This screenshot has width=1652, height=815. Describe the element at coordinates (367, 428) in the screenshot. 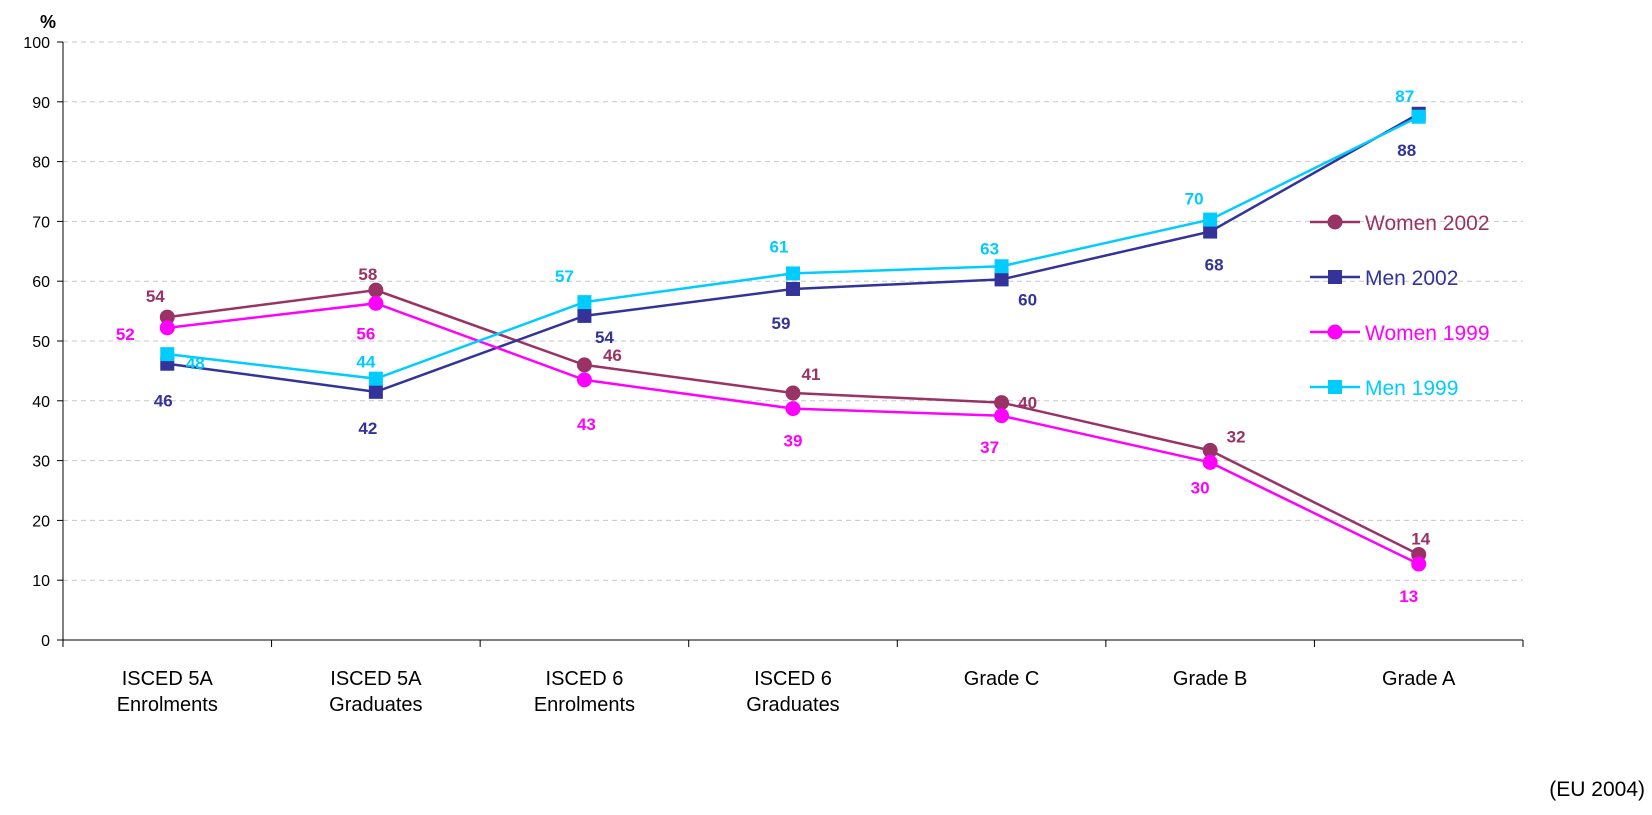

I see `data-label: 42` at that location.